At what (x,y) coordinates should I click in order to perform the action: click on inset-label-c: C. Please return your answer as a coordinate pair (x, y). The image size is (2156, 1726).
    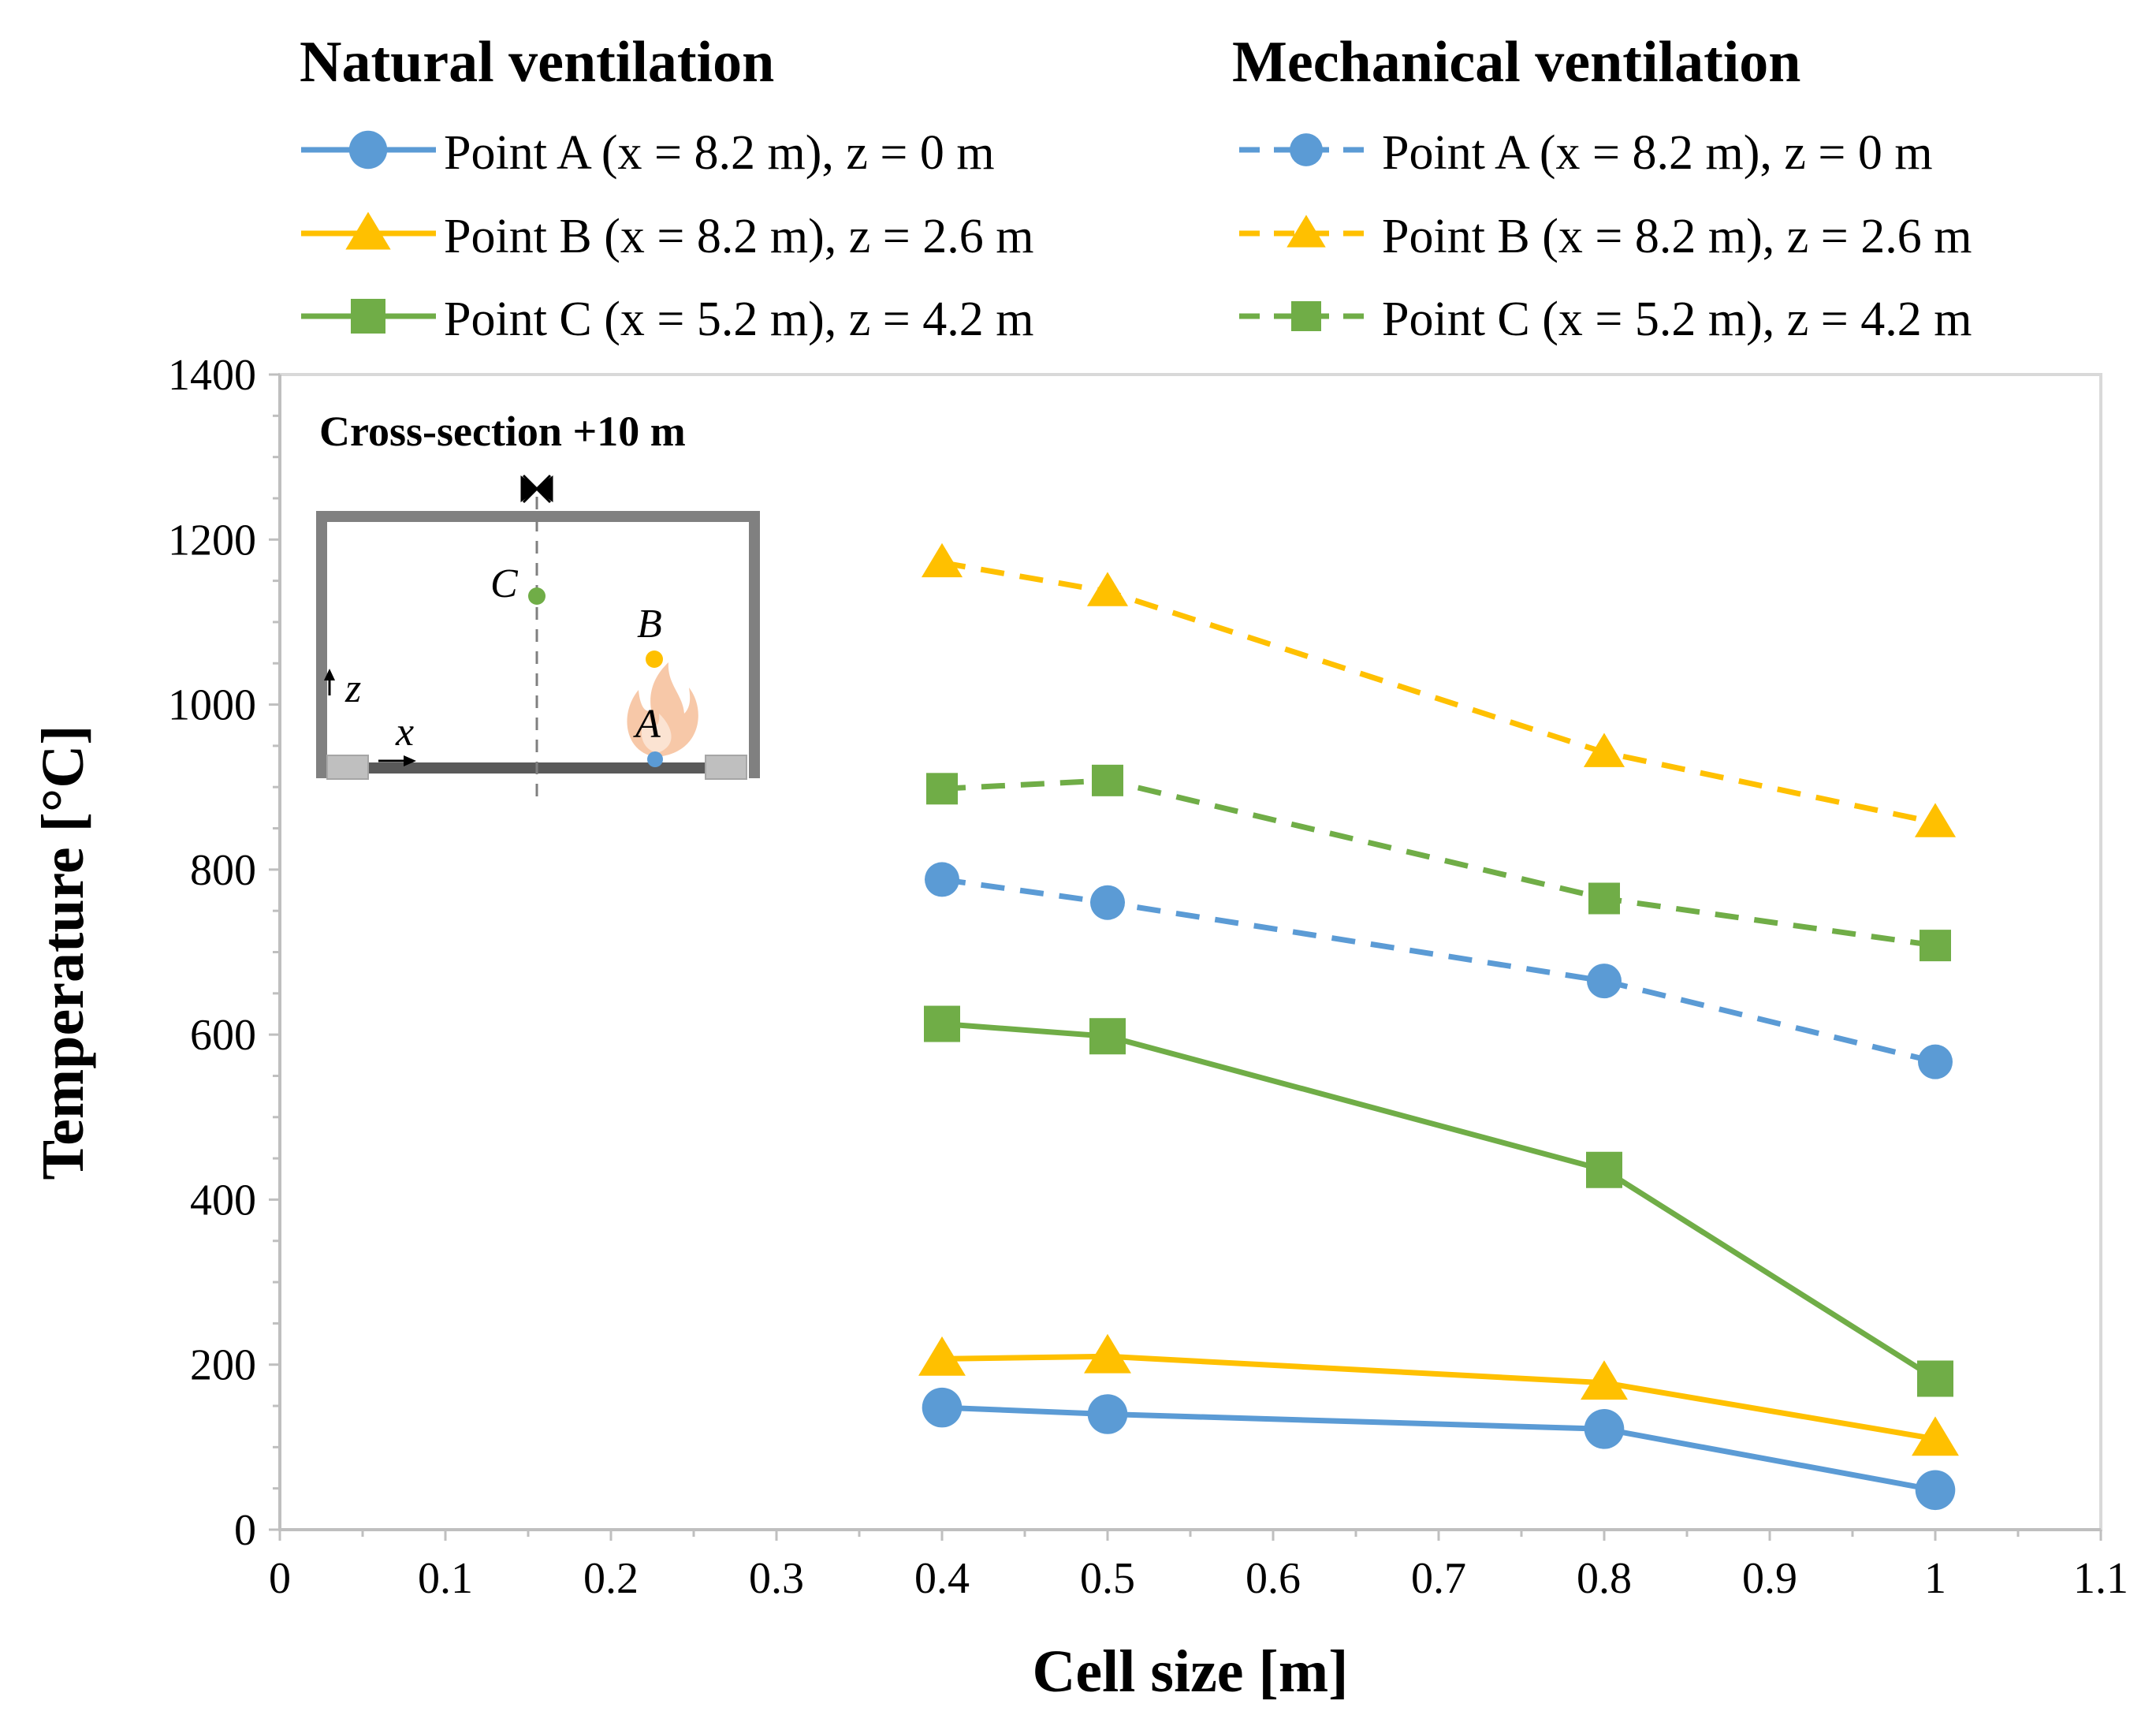
    Looking at the image, I should click on (505, 583).